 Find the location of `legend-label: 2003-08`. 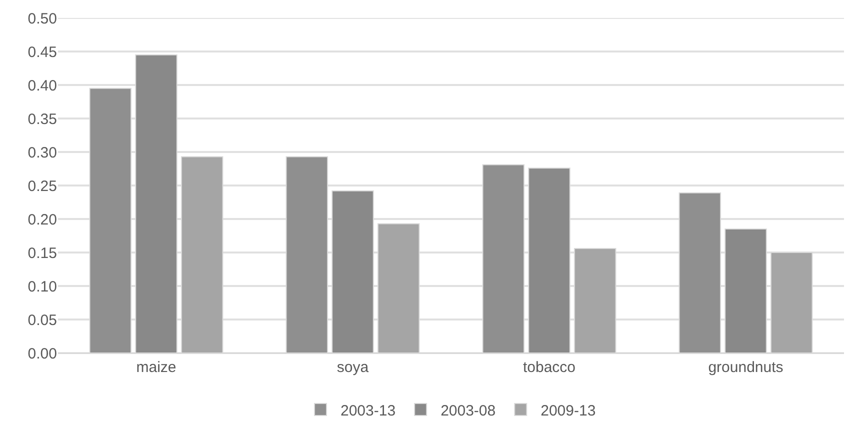

legend-label: 2003-08 is located at coordinates (468, 411).